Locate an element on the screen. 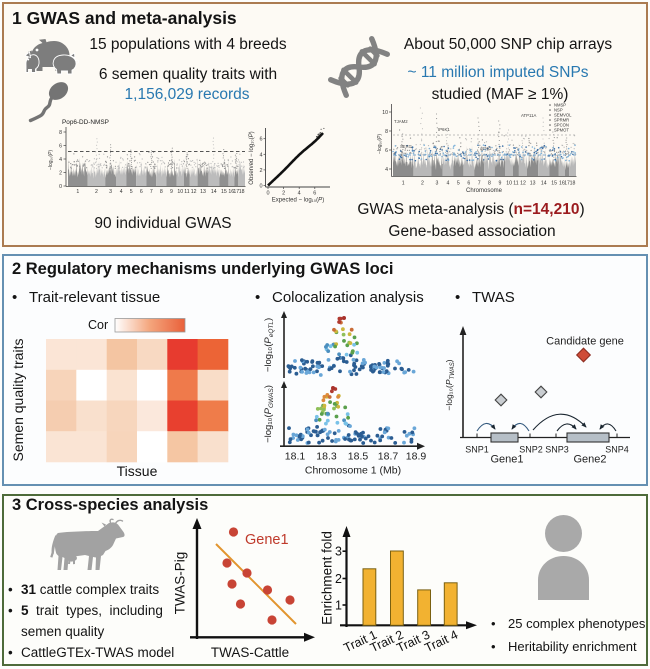  svg-text: Observed − log₁₀(P) is located at coordinates (252, 157).